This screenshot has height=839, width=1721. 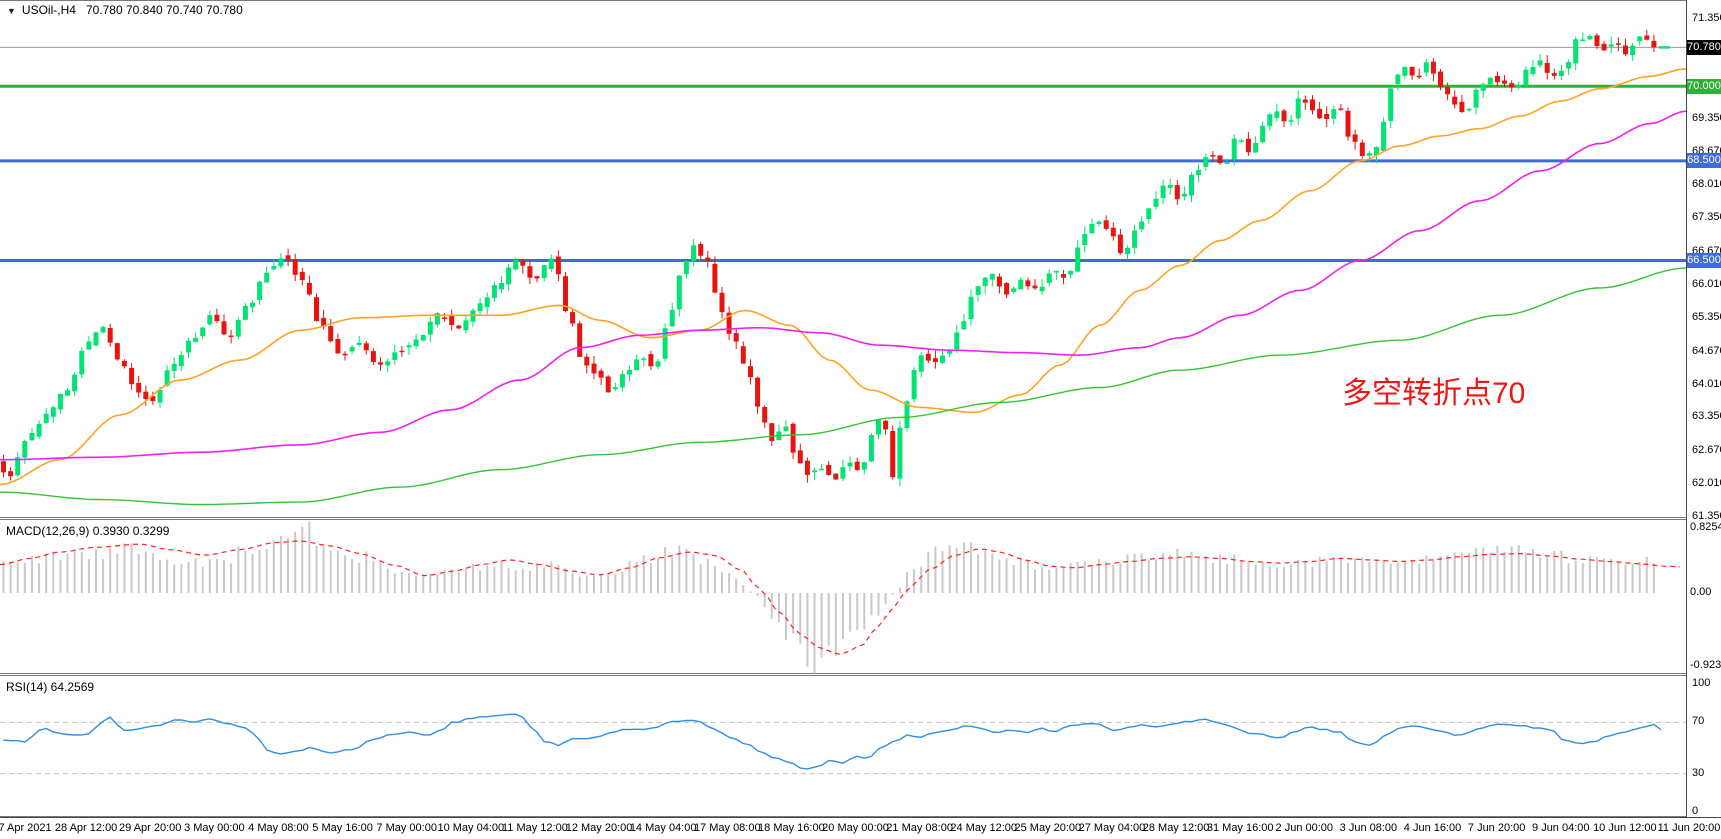 What do you see at coordinates (1240, 828) in the screenshot?
I see `time-axis-label: 31 May 16:00` at bounding box center [1240, 828].